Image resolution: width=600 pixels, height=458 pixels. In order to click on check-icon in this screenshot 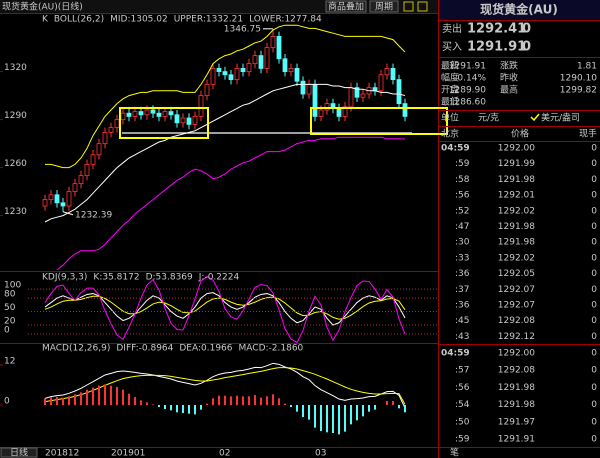, I will do `click(535, 117)`.